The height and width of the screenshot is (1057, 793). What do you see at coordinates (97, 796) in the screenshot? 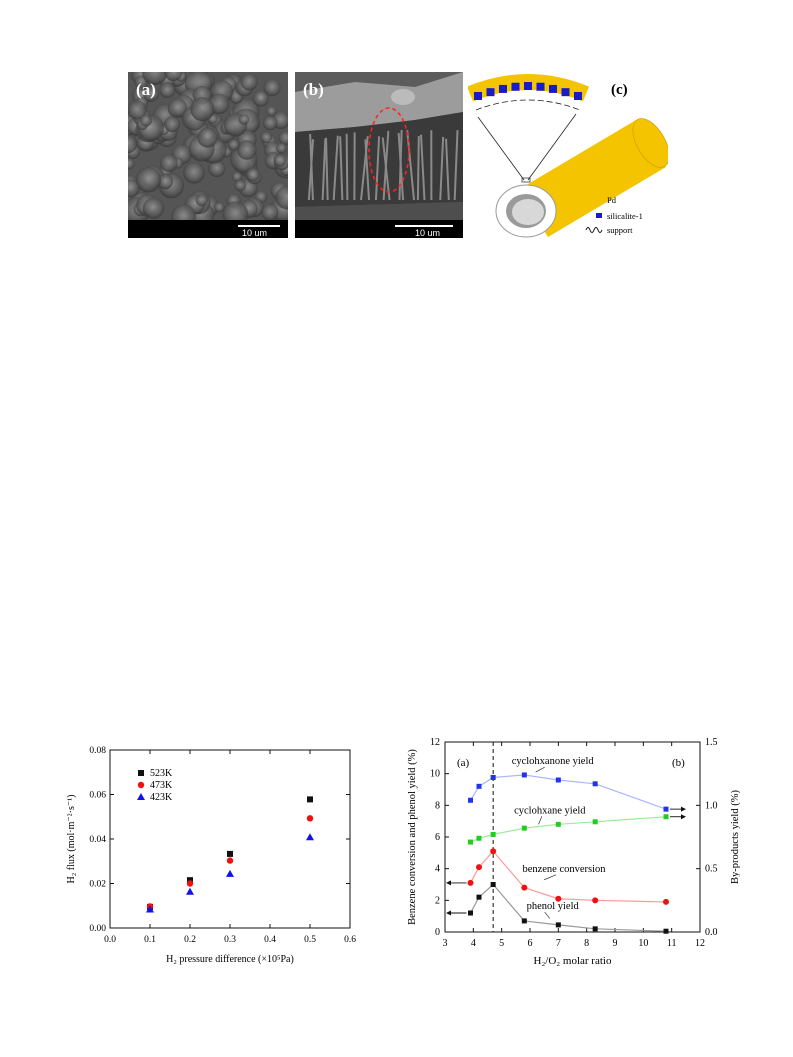
I see `y-tick-label: 0.06` at bounding box center [97, 796].